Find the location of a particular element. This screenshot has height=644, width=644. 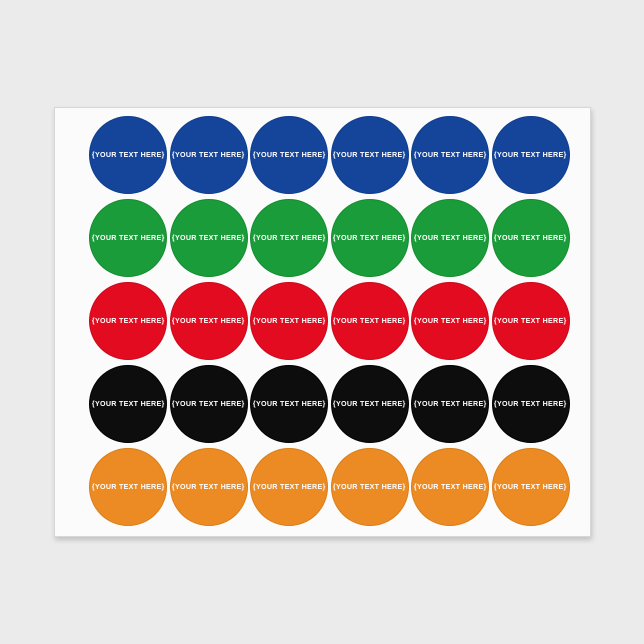

sticker-black-2: {YOUR TEXT HERE} is located at coordinates (208, 404).